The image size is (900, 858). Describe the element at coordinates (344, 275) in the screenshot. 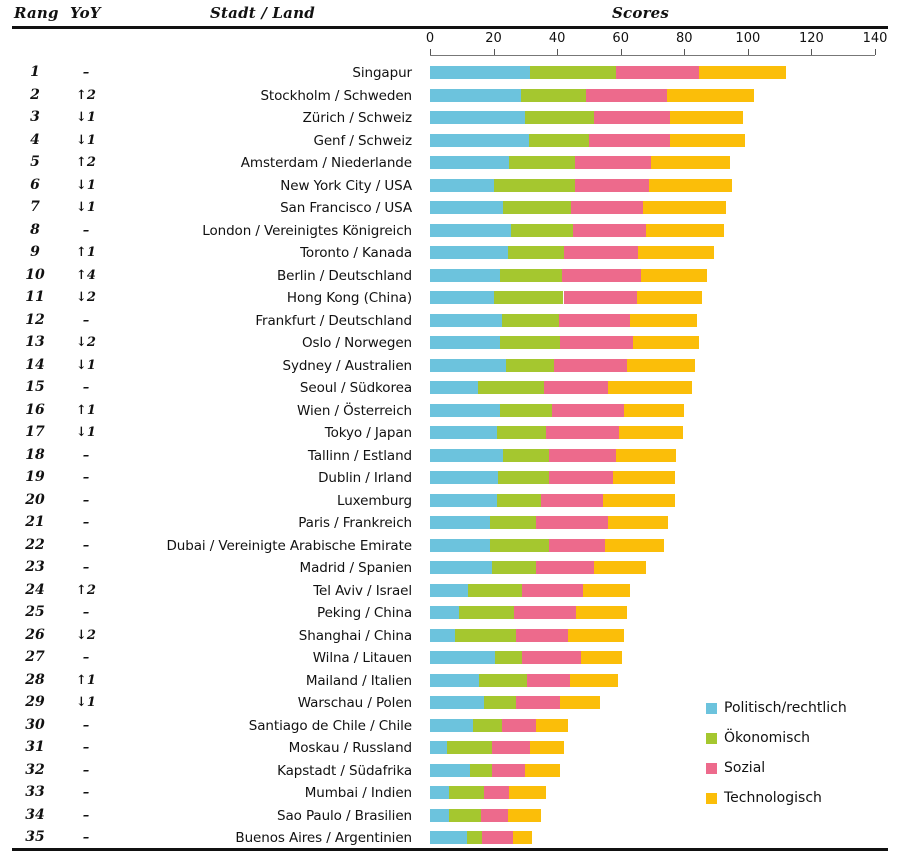

I see `city-label: Berlin / Deutschland` at that location.